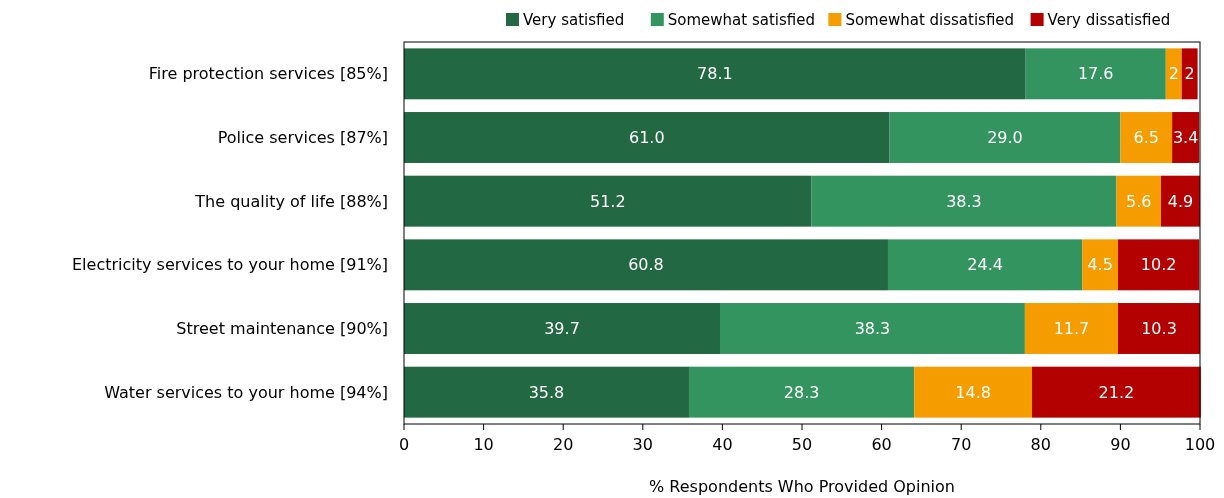 This screenshot has width=1224, height=498. I want to click on data-label: 10.2, so click(1158, 265).